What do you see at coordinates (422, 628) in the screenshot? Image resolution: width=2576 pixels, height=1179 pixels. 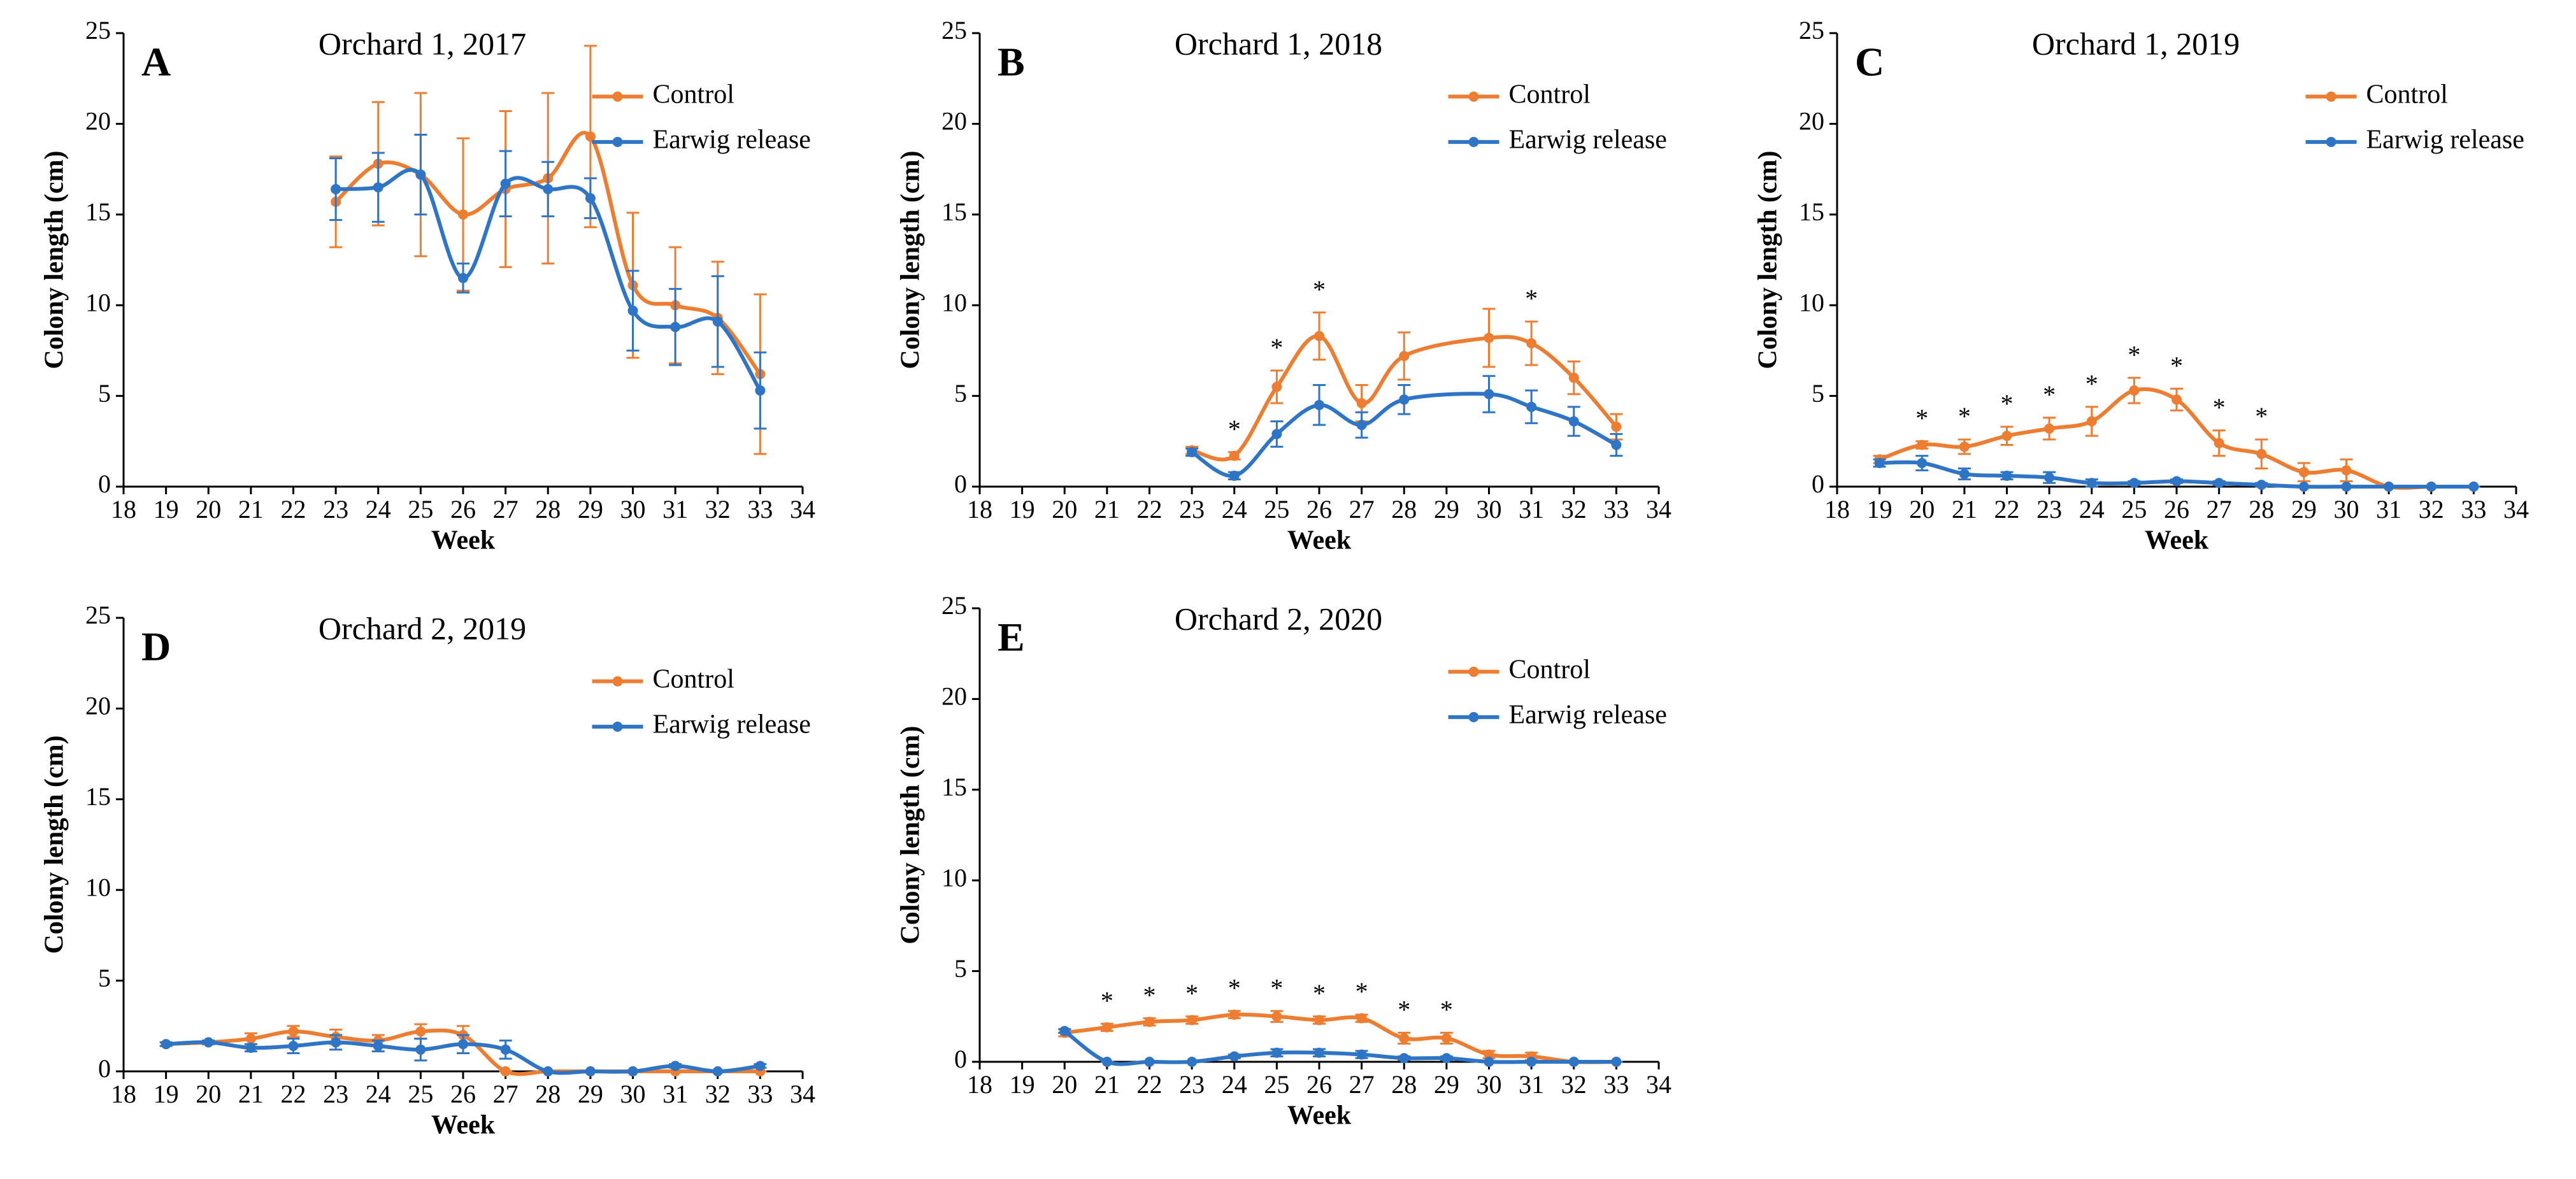 I see `chart-title: Orchard 2, 2019` at bounding box center [422, 628].